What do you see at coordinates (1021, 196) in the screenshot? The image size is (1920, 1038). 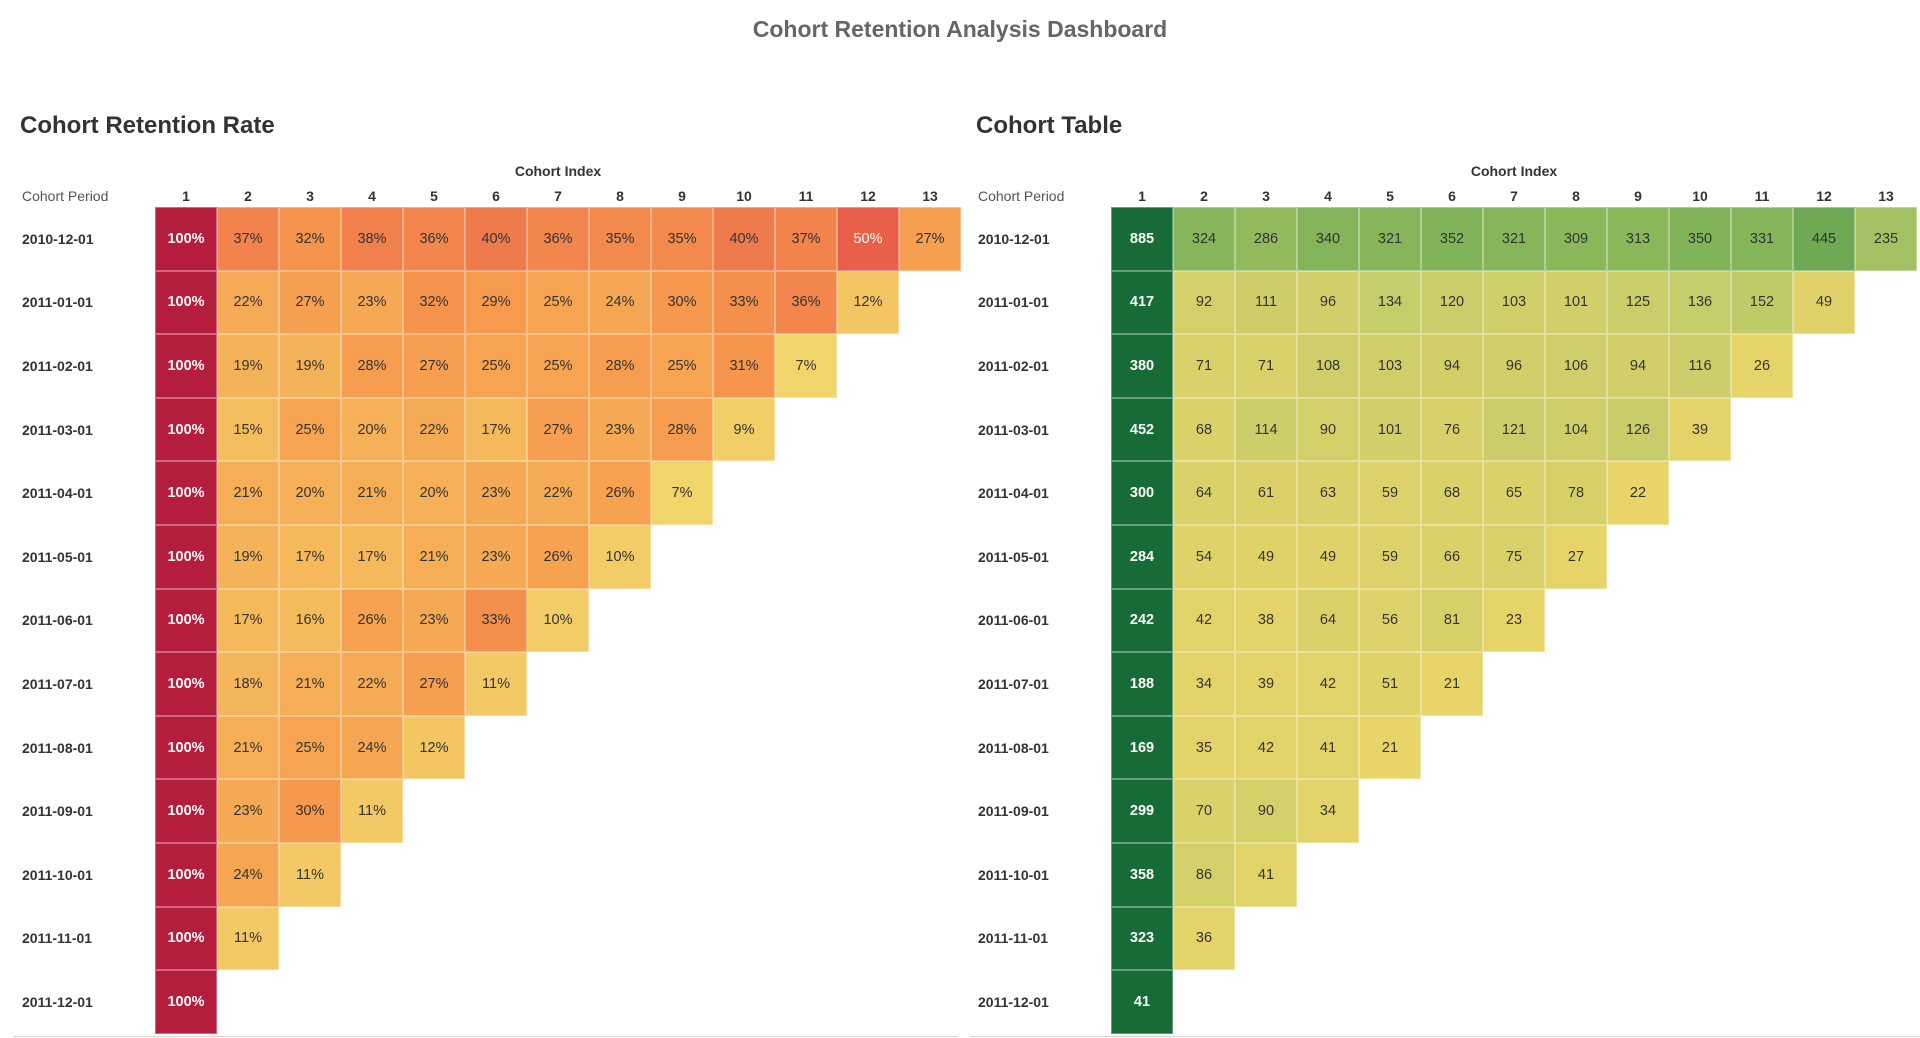 I see `y-axis-title: Cohort Period` at bounding box center [1021, 196].